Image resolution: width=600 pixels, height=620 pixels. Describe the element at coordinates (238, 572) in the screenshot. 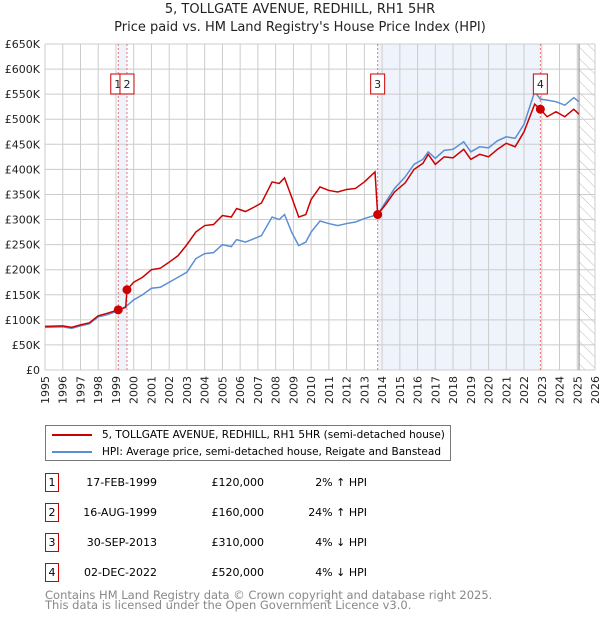

I see `transaction-price: £520,000` at that location.